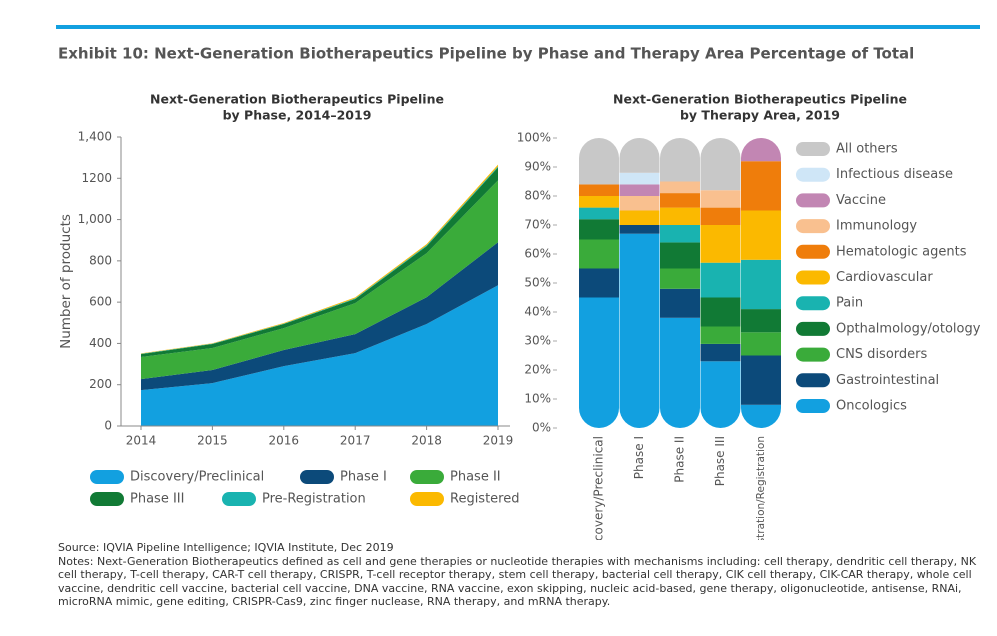 The height and width of the screenshot is (636, 997). What do you see at coordinates (680, 459) in the screenshot?
I see `x-tick-label: Phase II` at bounding box center [680, 459].